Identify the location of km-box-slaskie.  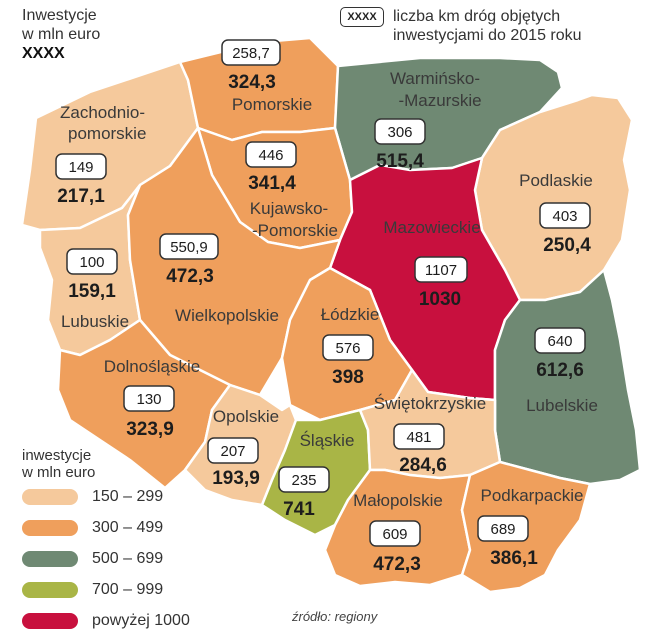
(304, 479).